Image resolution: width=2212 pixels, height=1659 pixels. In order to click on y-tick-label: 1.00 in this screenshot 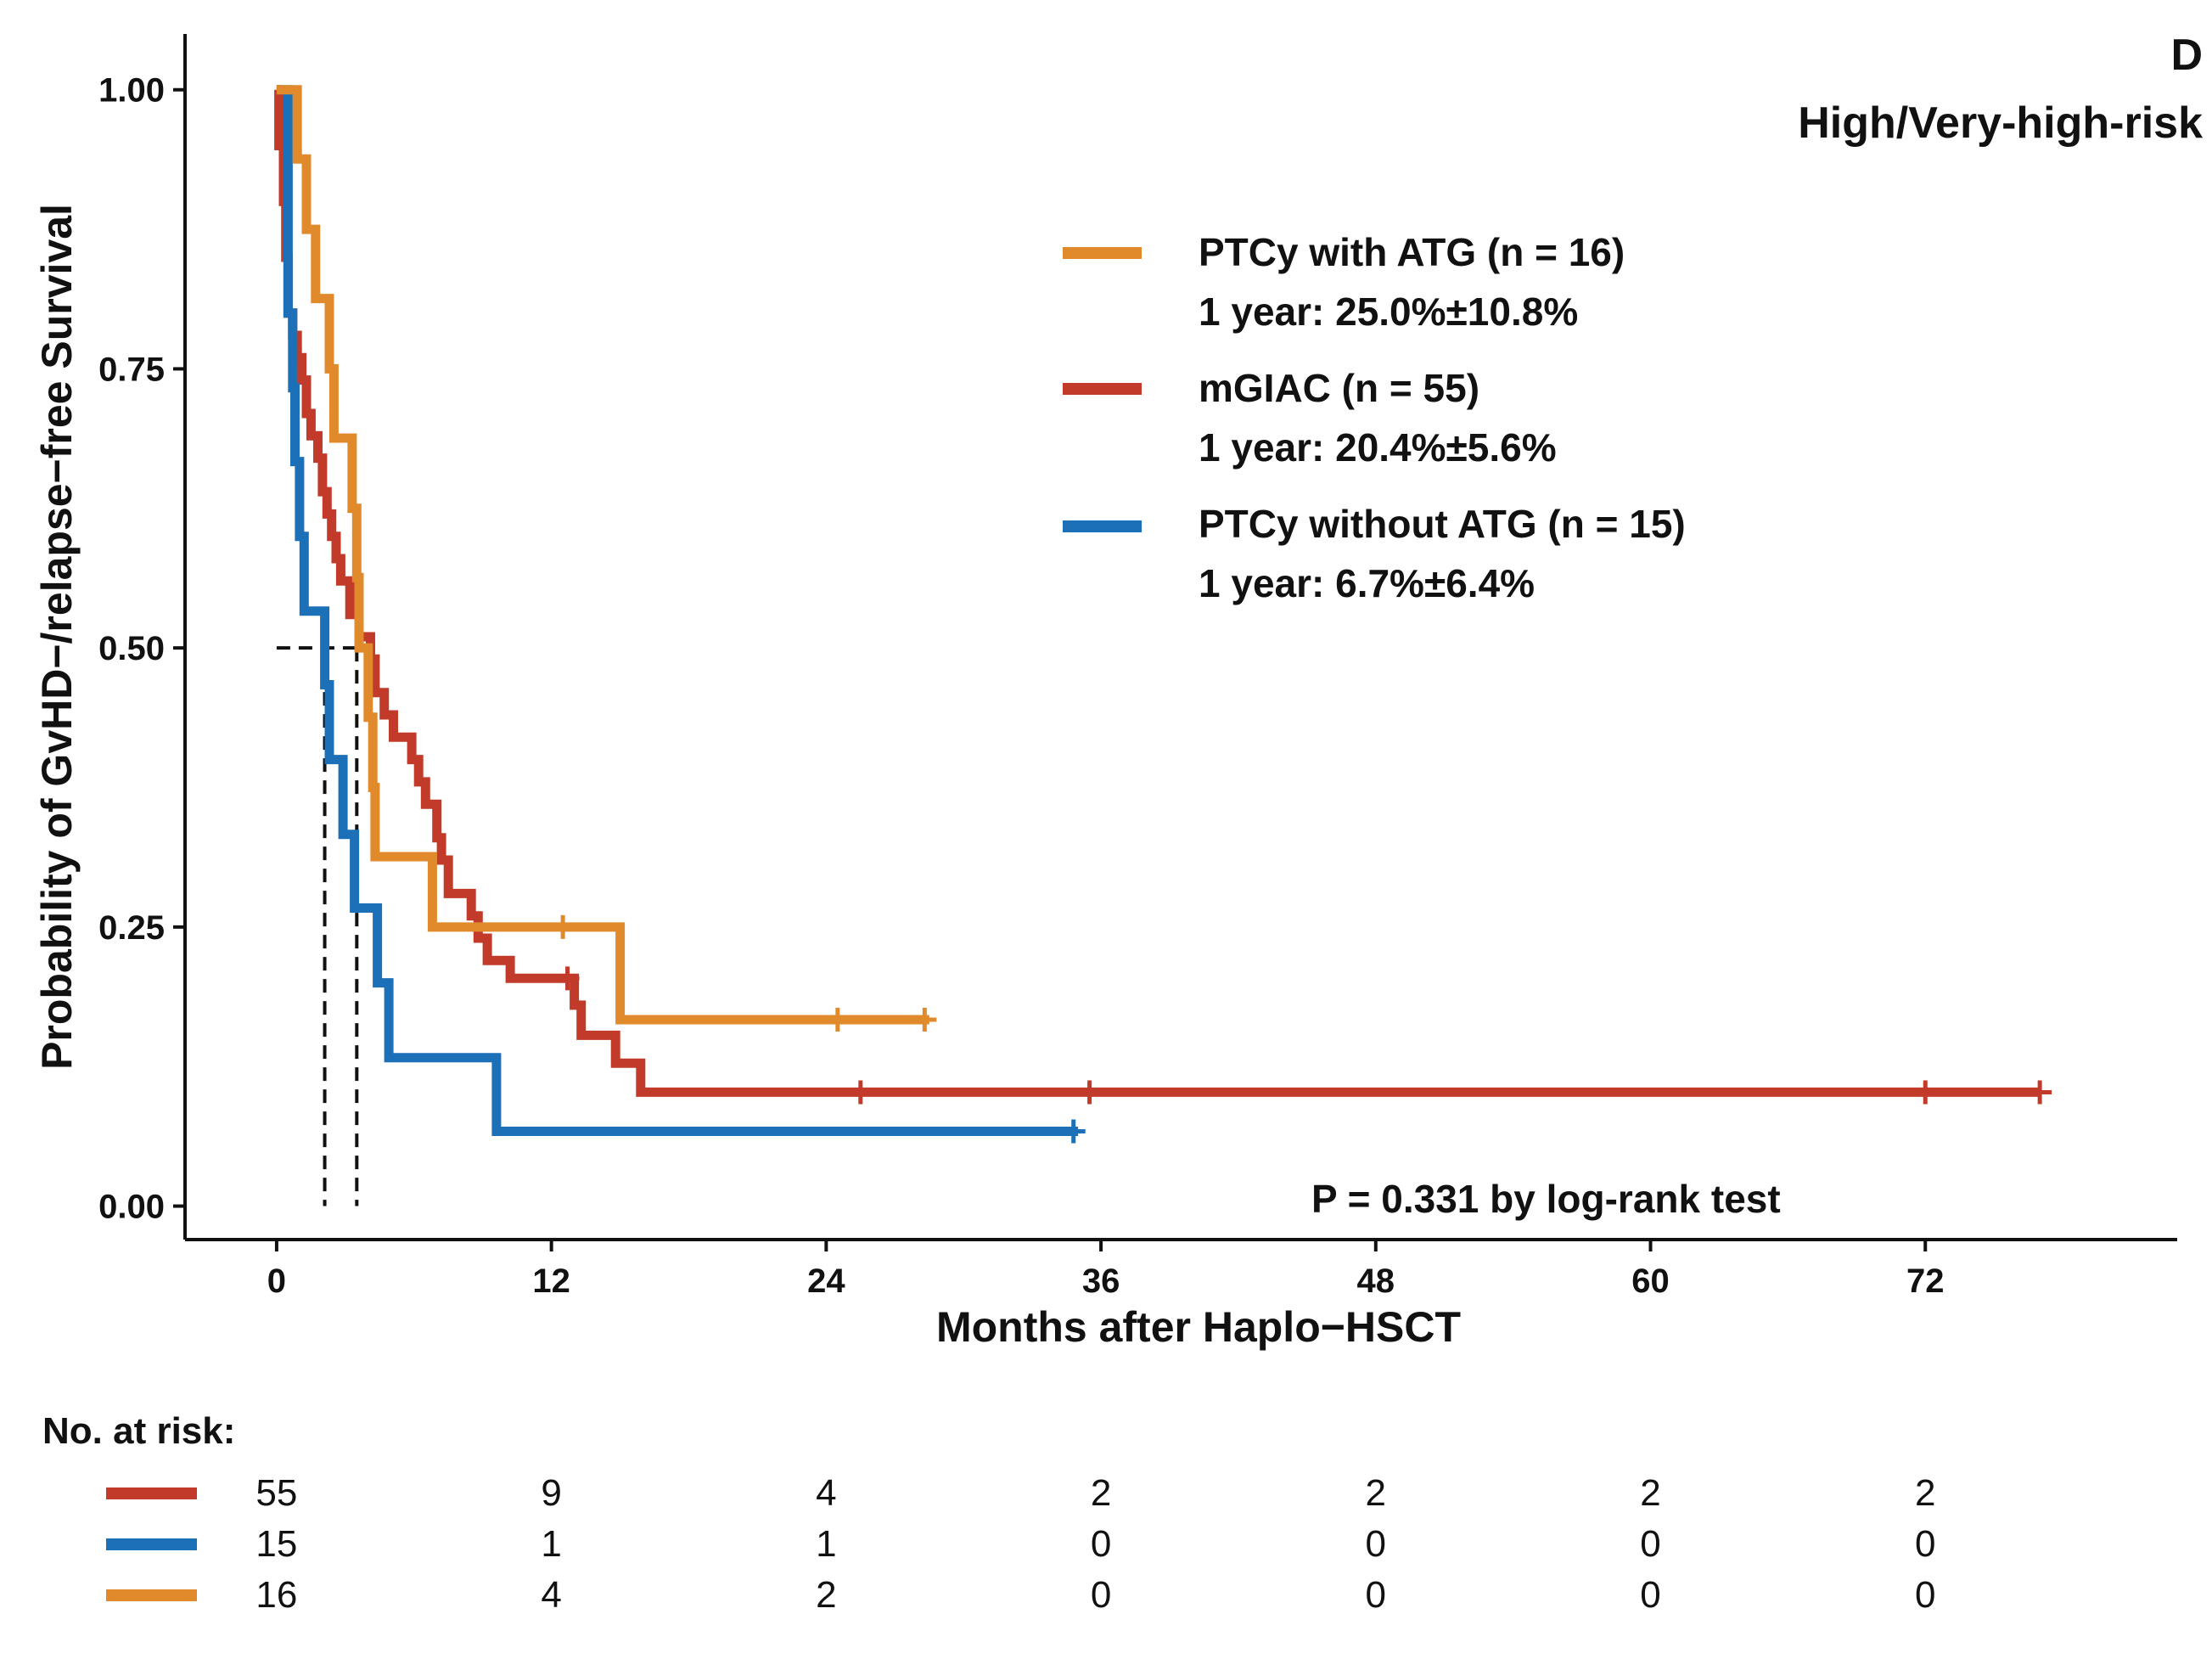, I will do `click(131, 91)`.